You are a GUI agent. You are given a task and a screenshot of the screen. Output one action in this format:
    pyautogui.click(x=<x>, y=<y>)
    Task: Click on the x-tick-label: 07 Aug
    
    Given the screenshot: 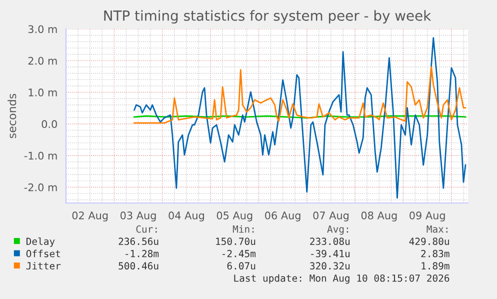 What is the action you would take?
    pyautogui.click(x=330, y=217)
    